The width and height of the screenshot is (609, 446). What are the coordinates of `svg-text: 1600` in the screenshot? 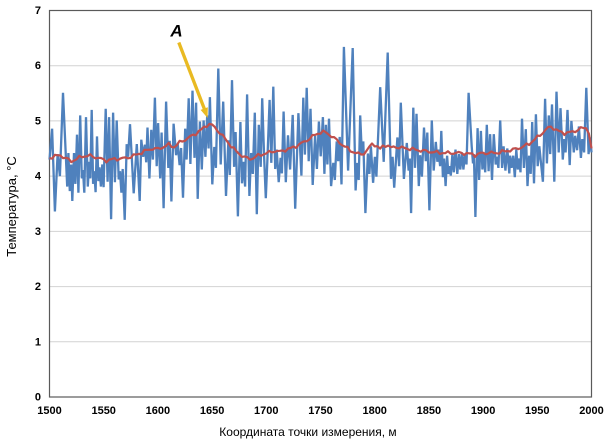 It's located at (158, 411).